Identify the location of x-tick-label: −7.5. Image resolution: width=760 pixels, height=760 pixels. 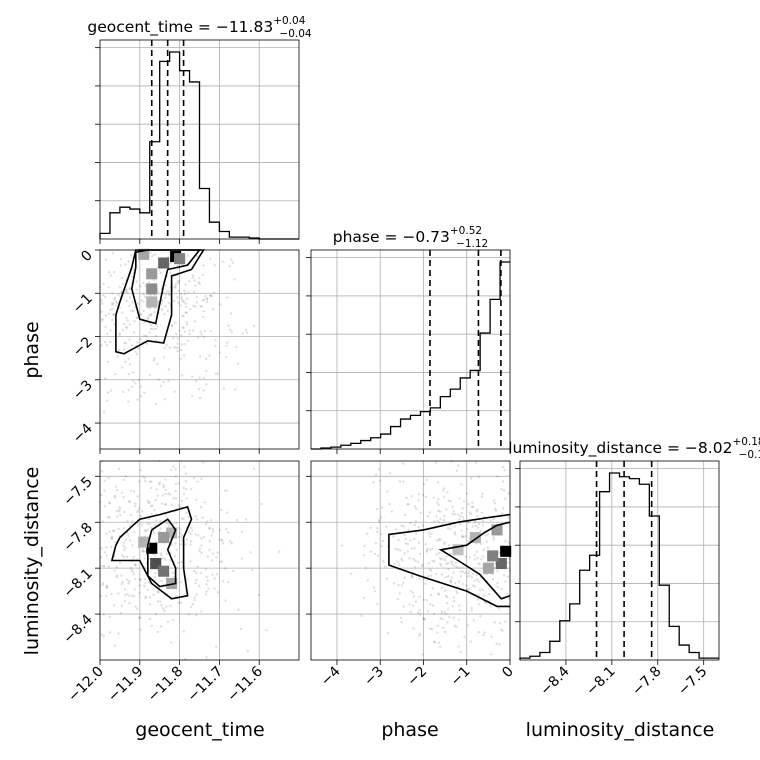
(692, 681).